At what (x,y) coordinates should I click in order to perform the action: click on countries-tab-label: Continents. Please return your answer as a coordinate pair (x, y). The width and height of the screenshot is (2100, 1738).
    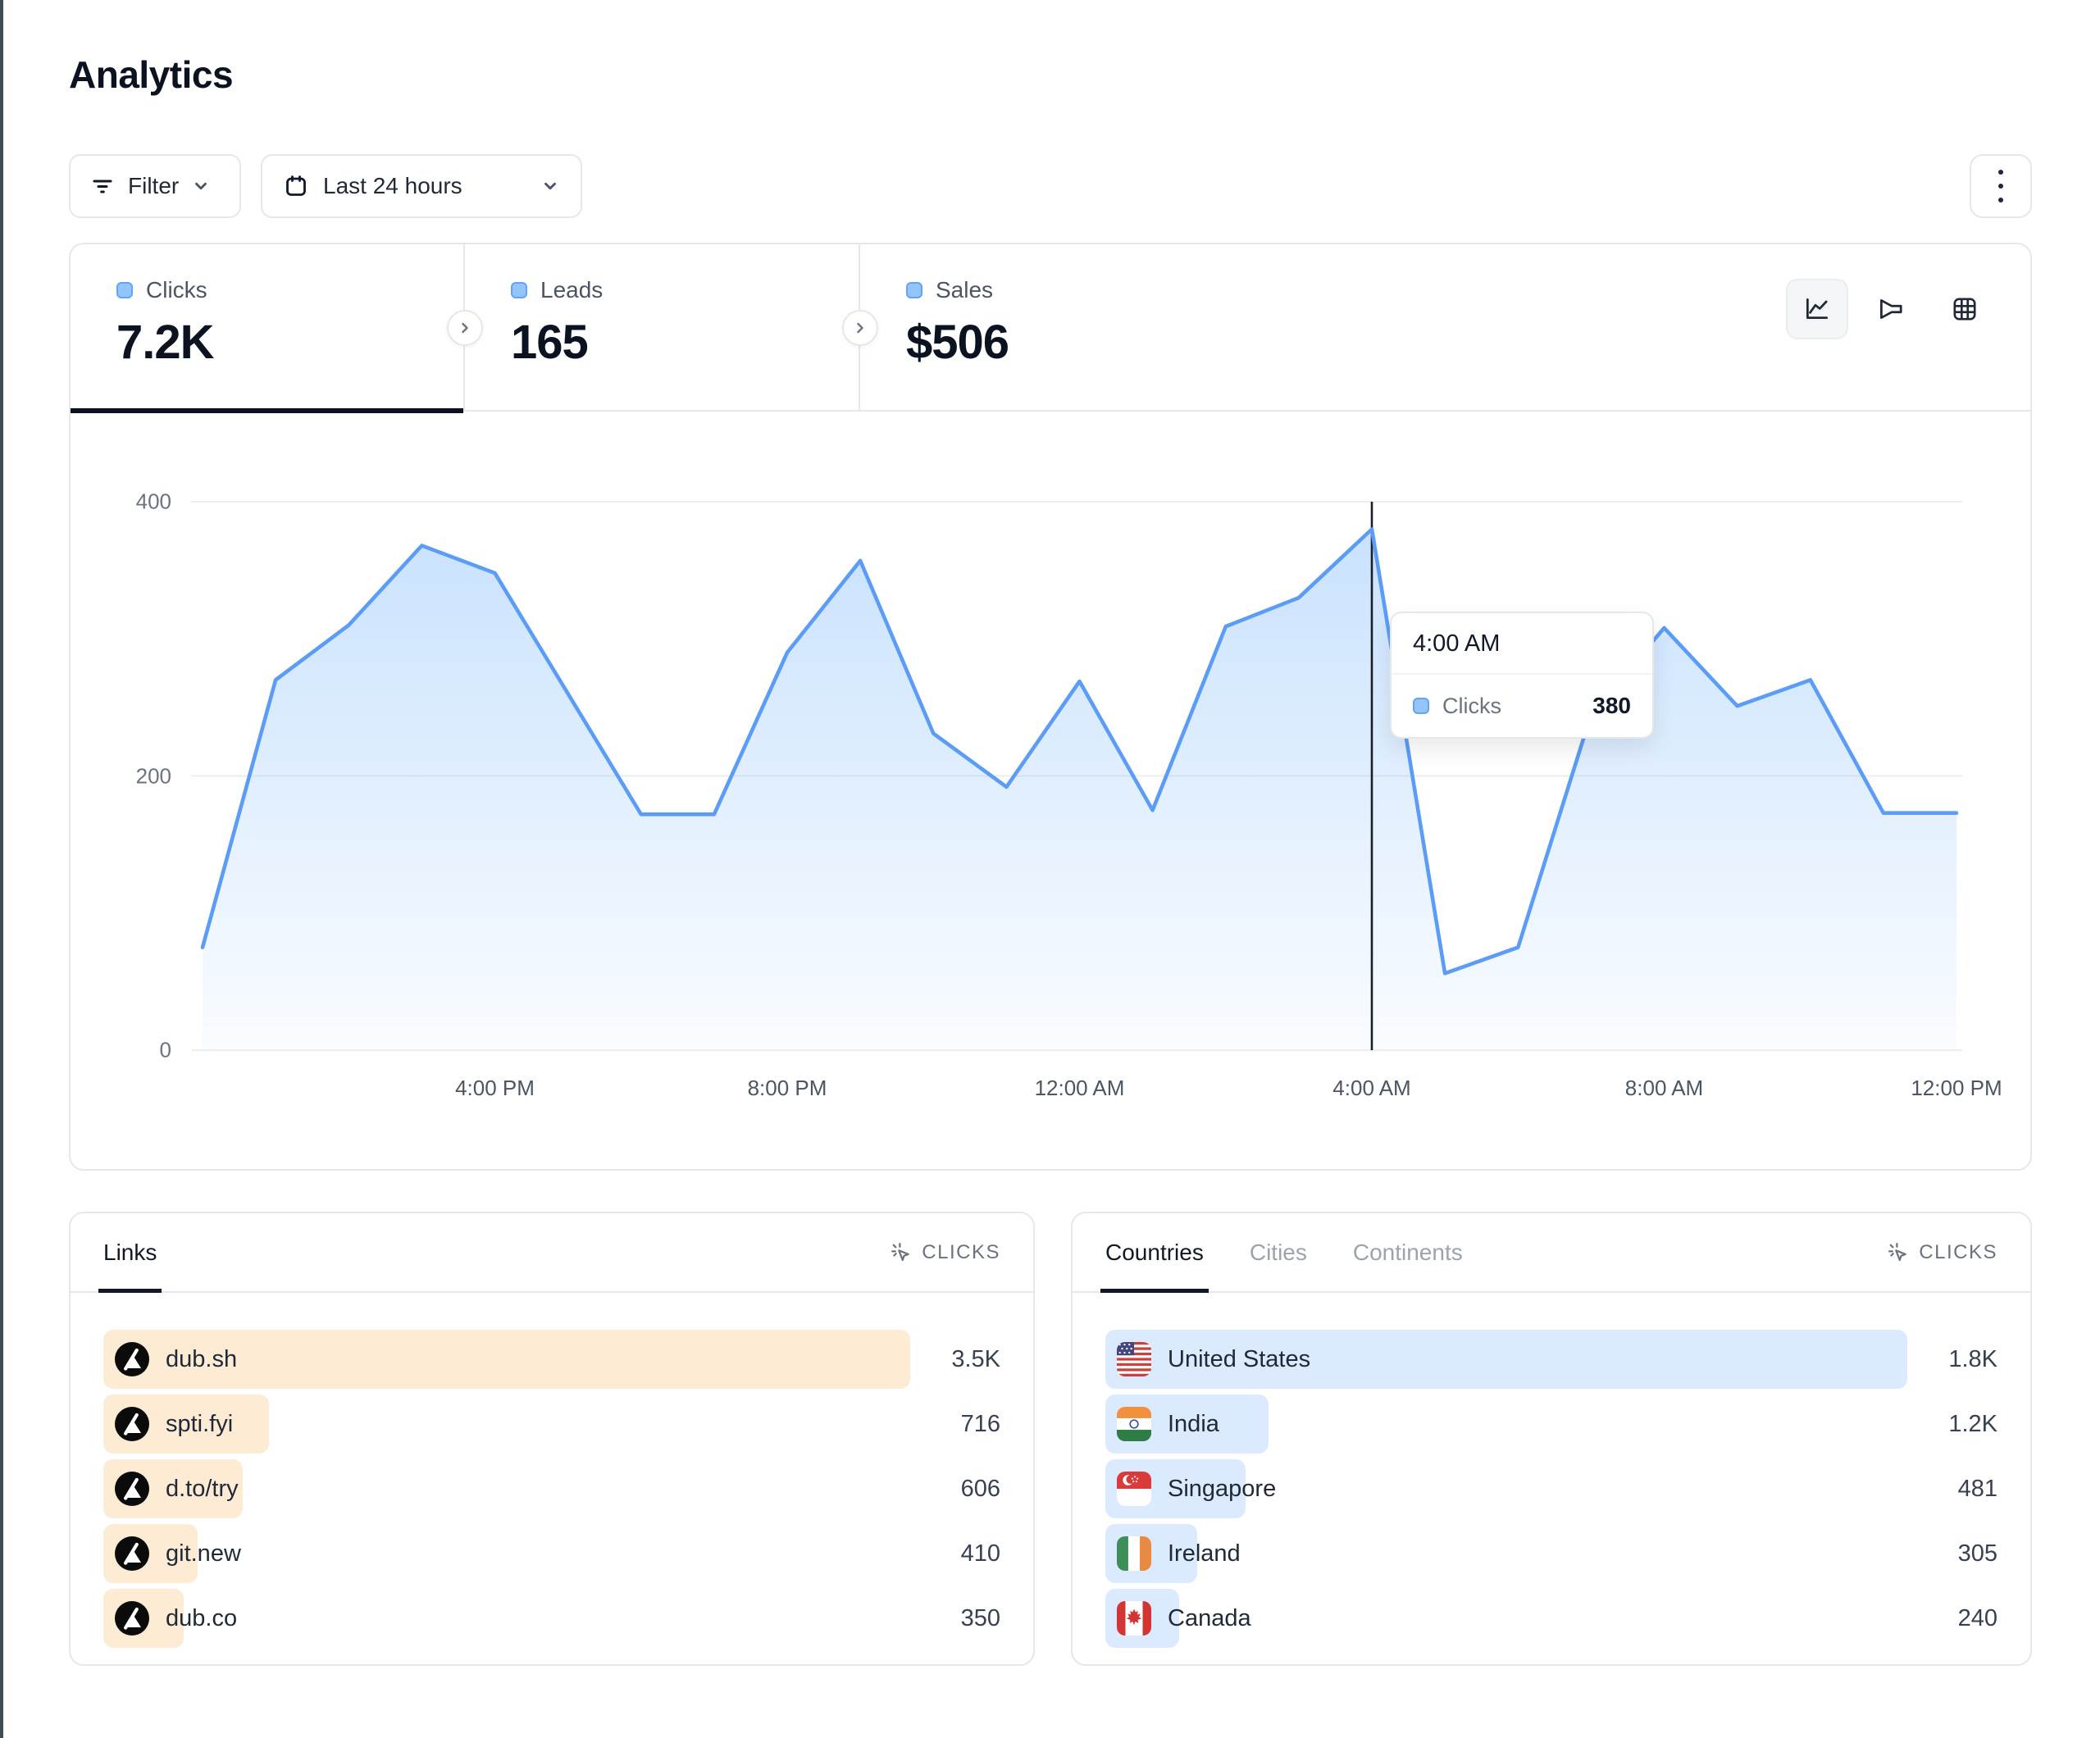
    Looking at the image, I should click on (1407, 1252).